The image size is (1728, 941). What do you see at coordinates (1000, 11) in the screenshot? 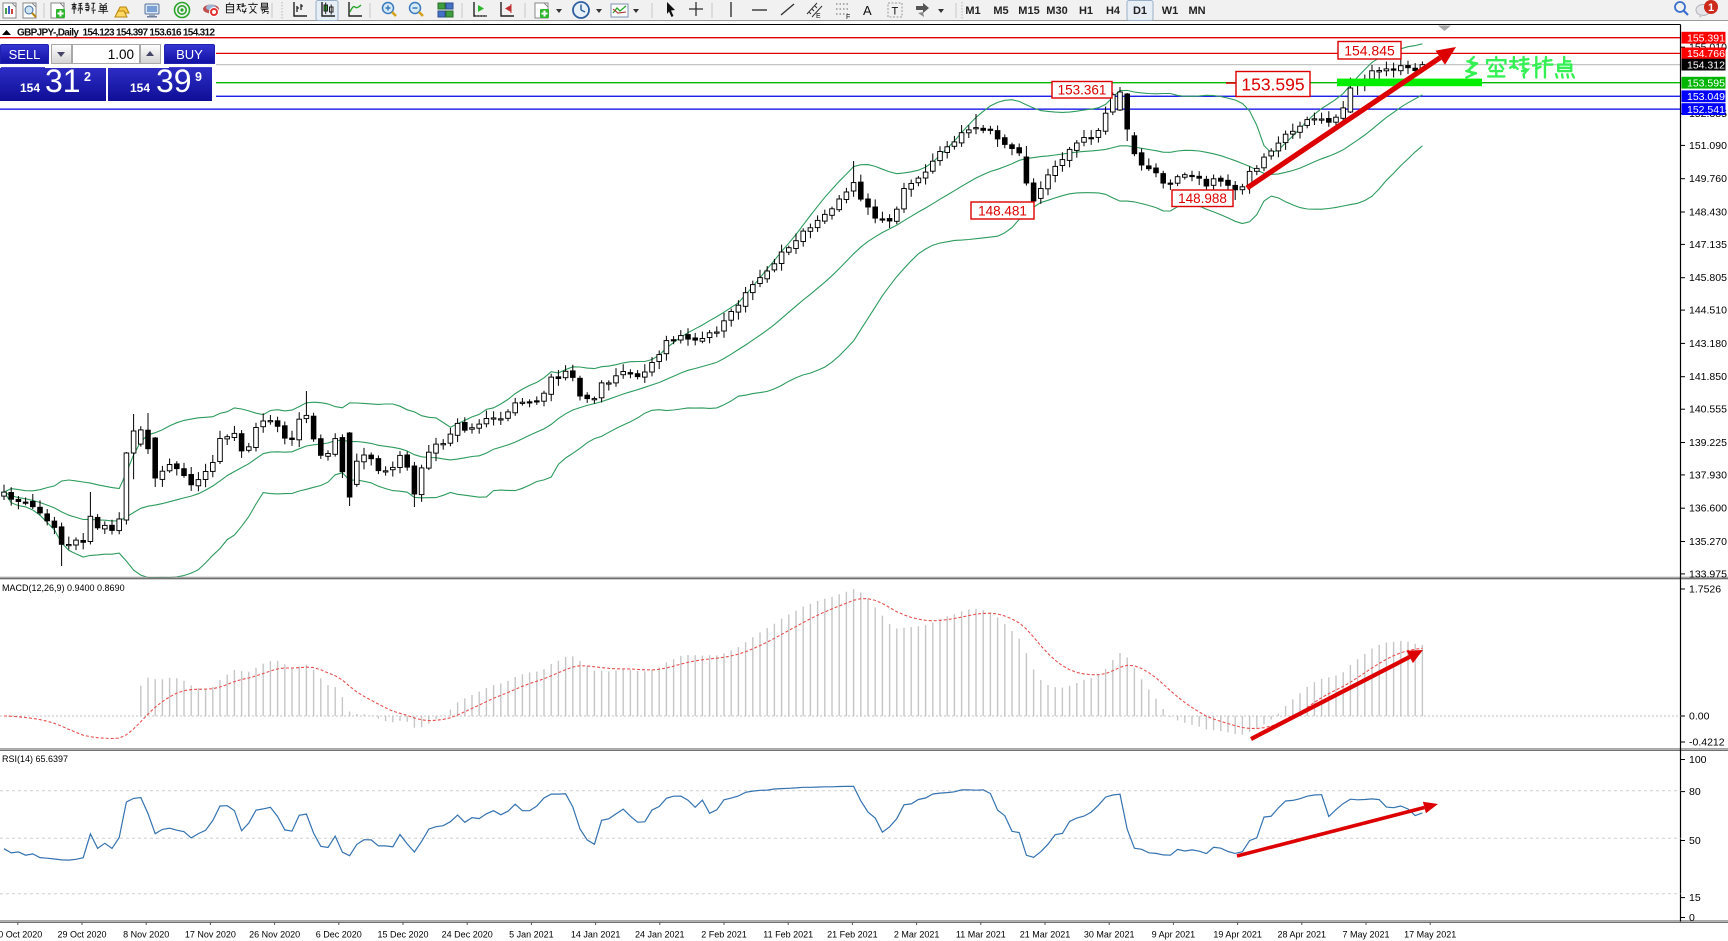
I see `svg-text: M5` at bounding box center [1000, 11].